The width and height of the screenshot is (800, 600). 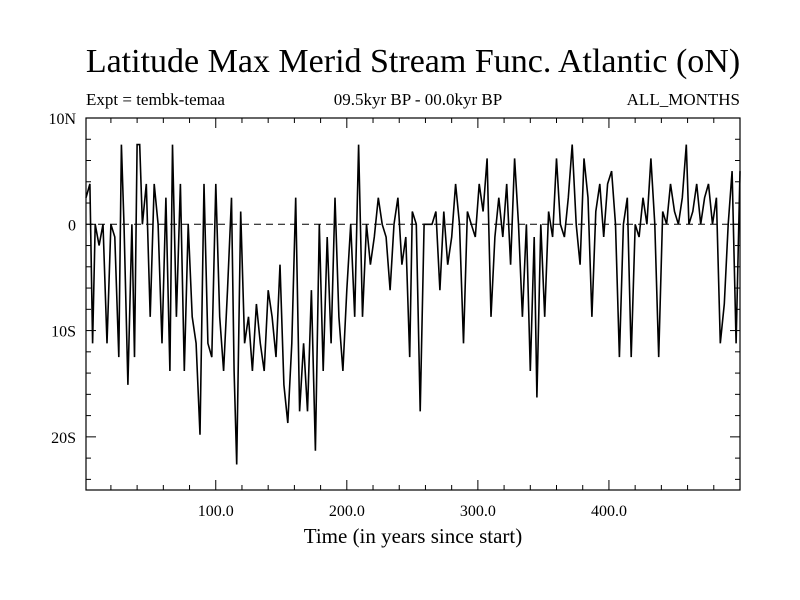 What do you see at coordinates (413, 536) in the screenshot?
I see `x-axis-label: Time (in years since start)` at bounding box center [413, 536].